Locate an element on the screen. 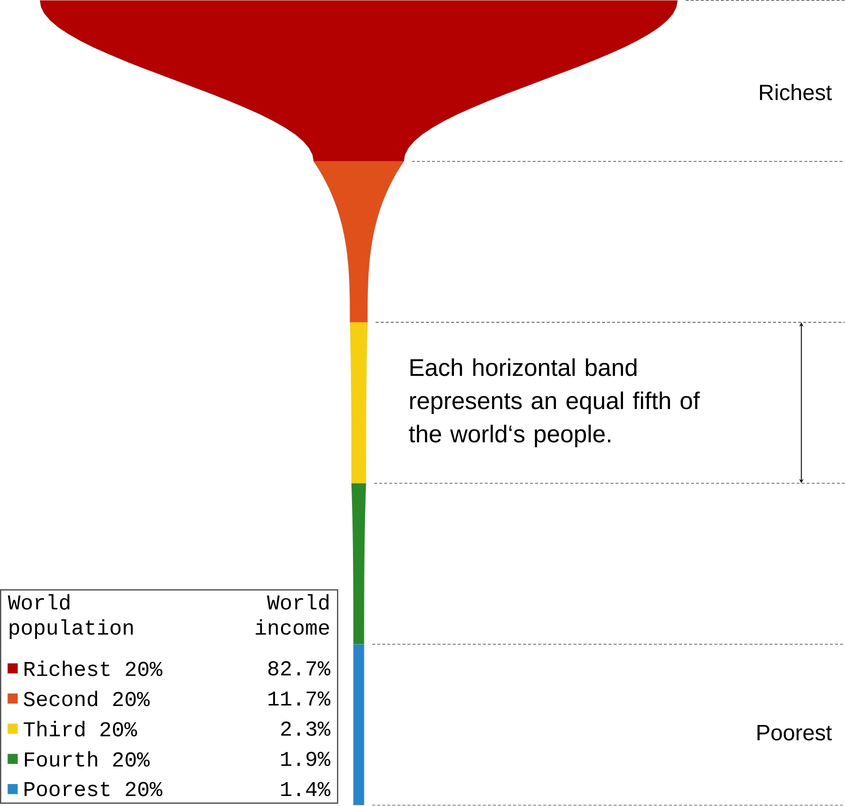 The width and height of the screenshot is (845, 806). text: Each horizontal band represents an equal fifth of the world‘s people. is located at coordinates (554, 403).